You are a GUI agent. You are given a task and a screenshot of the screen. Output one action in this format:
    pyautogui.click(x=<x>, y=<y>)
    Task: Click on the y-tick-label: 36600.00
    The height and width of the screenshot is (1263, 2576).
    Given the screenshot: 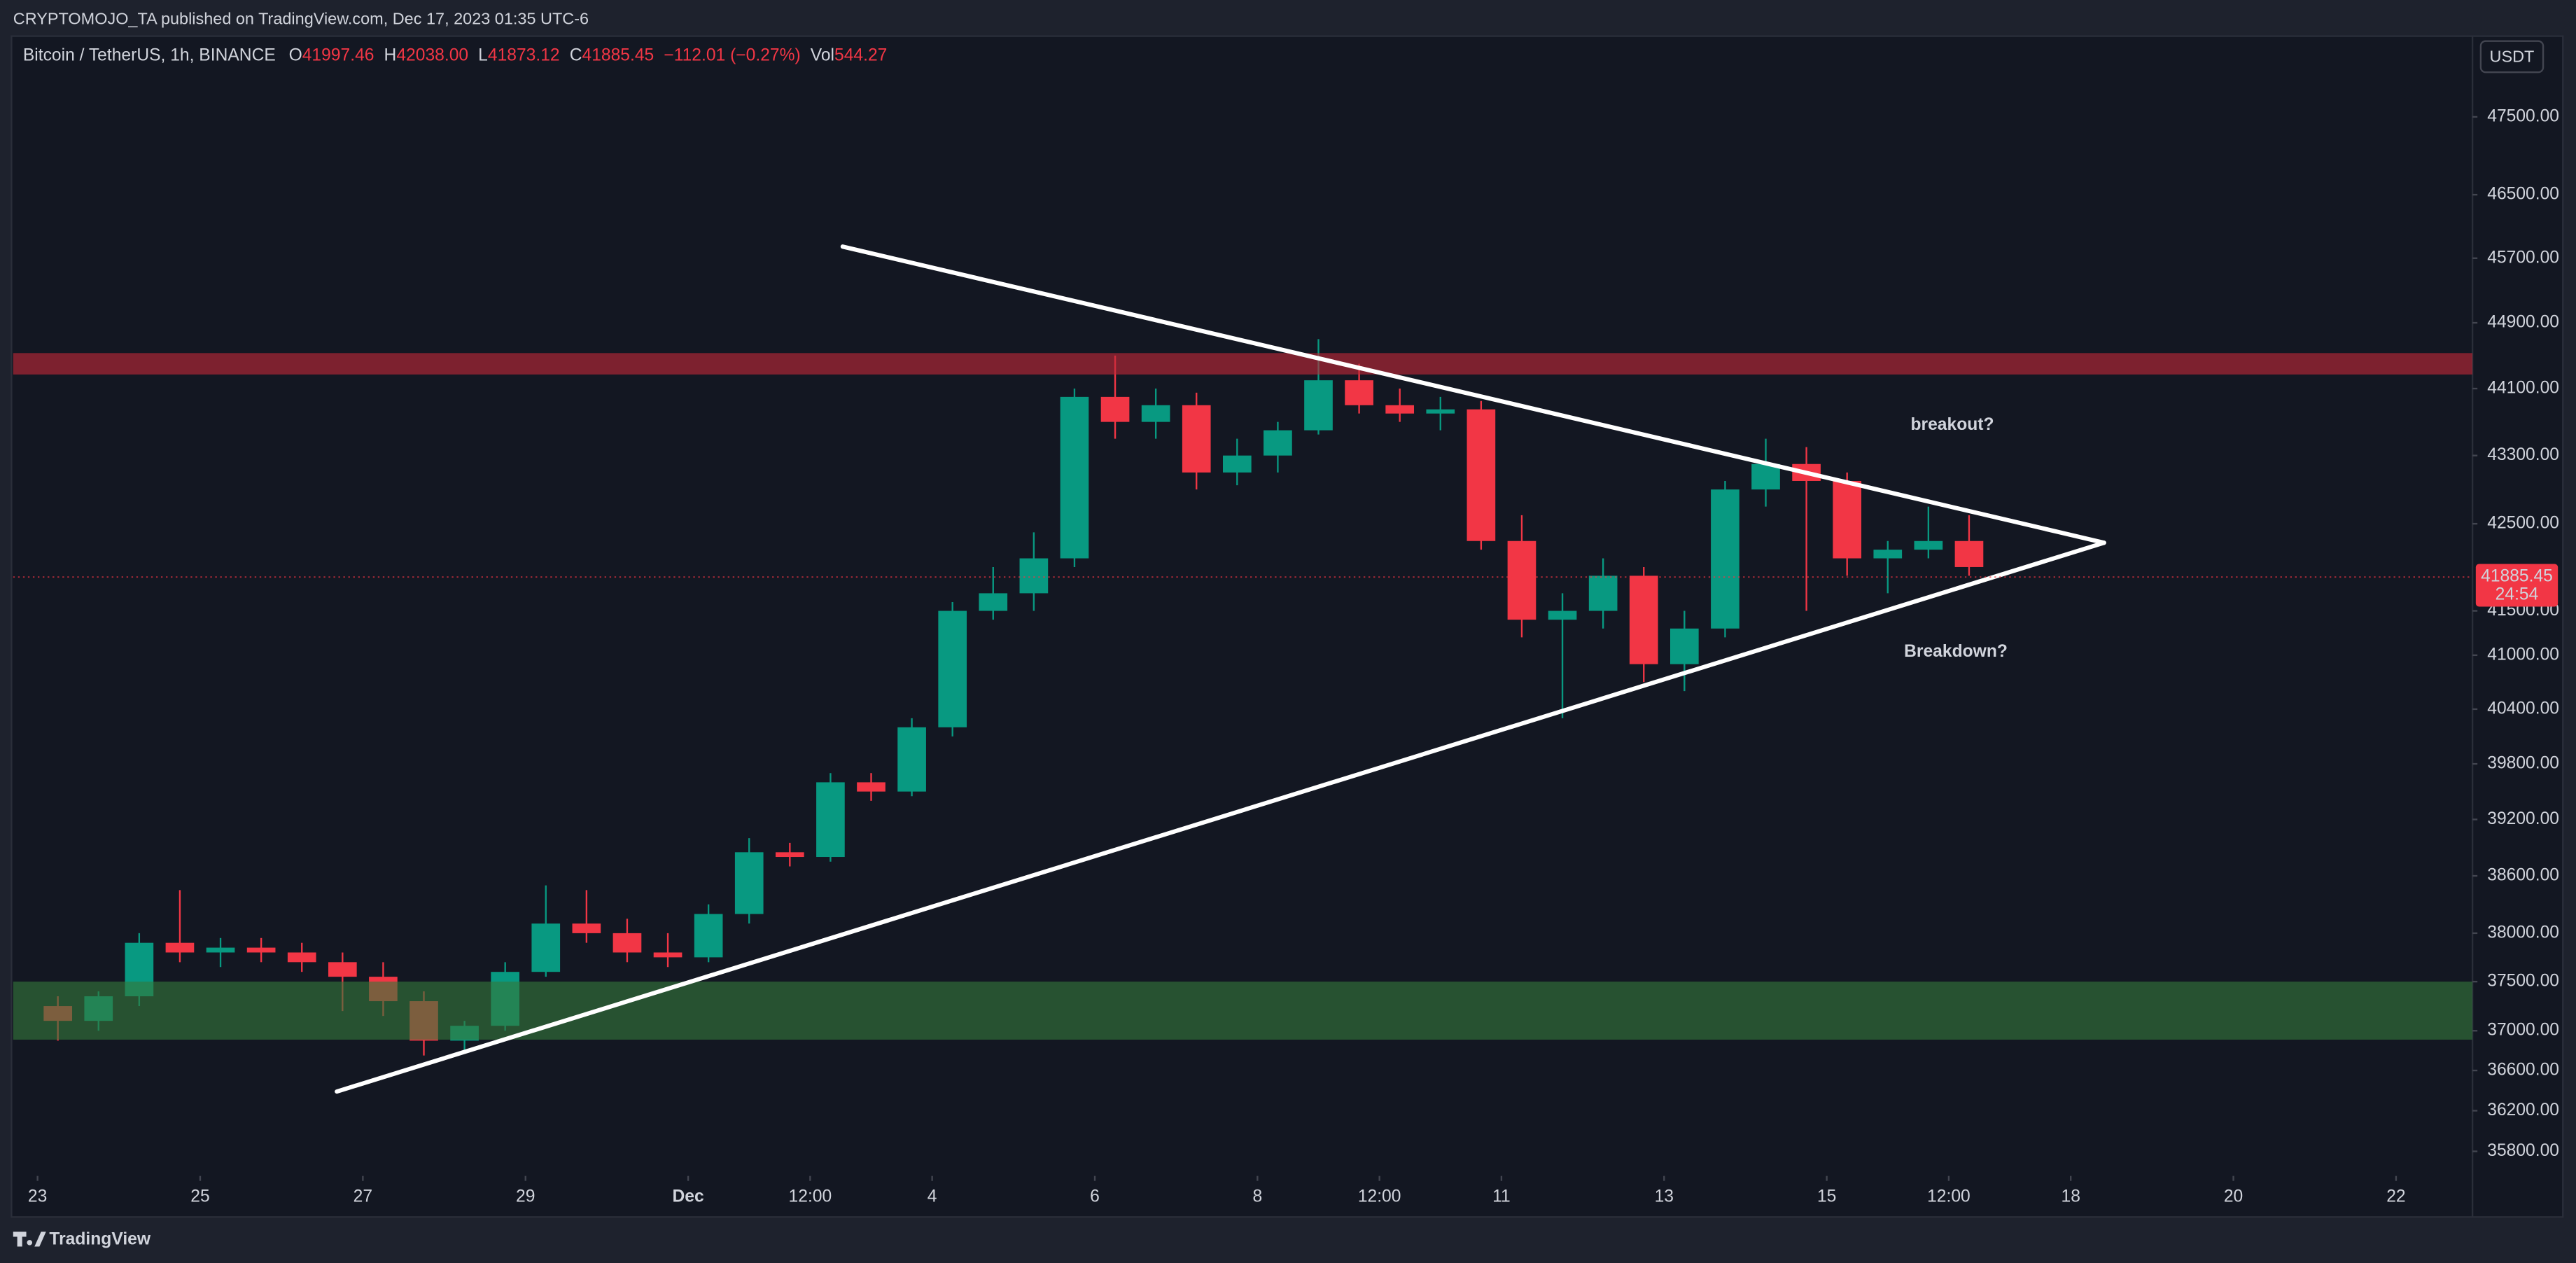 What is the action you would take?
    pyautogui.click(x=2523, y=1070)
    